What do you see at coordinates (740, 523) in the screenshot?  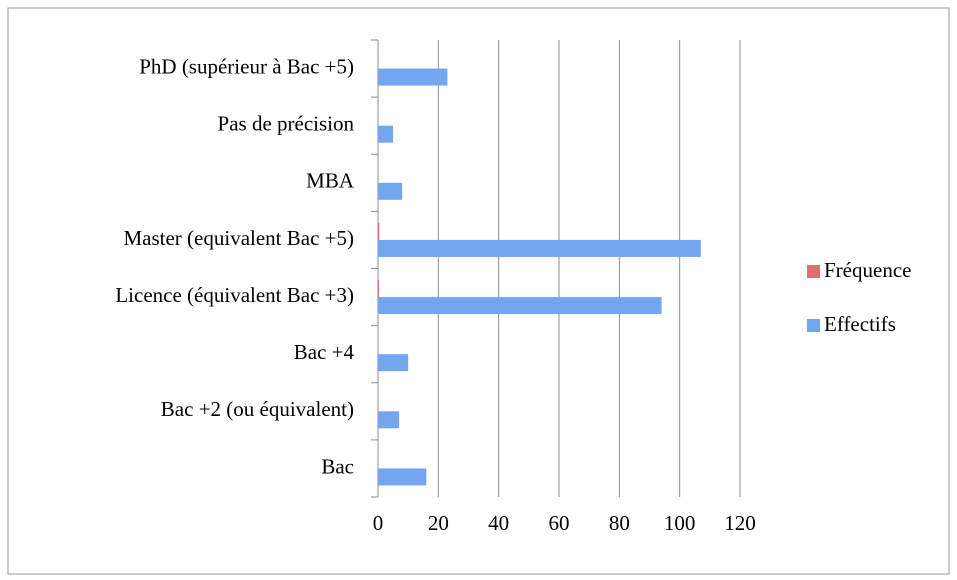 I see `x-tick-label: 120` at bounding box center [740, 523].